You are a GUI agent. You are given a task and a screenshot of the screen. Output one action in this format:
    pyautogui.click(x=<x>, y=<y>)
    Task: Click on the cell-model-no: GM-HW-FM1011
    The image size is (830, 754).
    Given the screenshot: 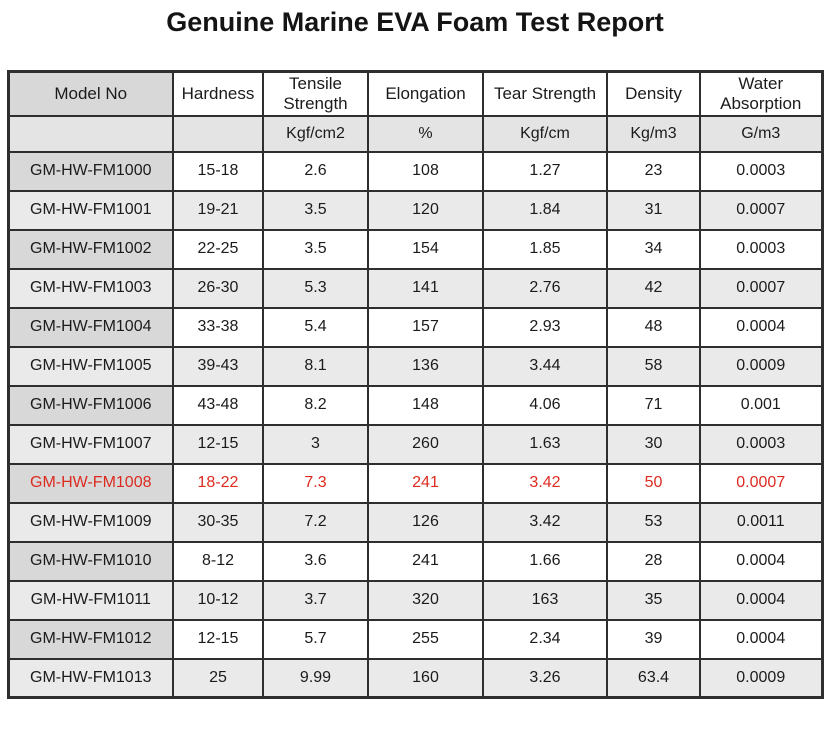 What is the action you would take?
    pyautogui.click(x=90, y=600)
    